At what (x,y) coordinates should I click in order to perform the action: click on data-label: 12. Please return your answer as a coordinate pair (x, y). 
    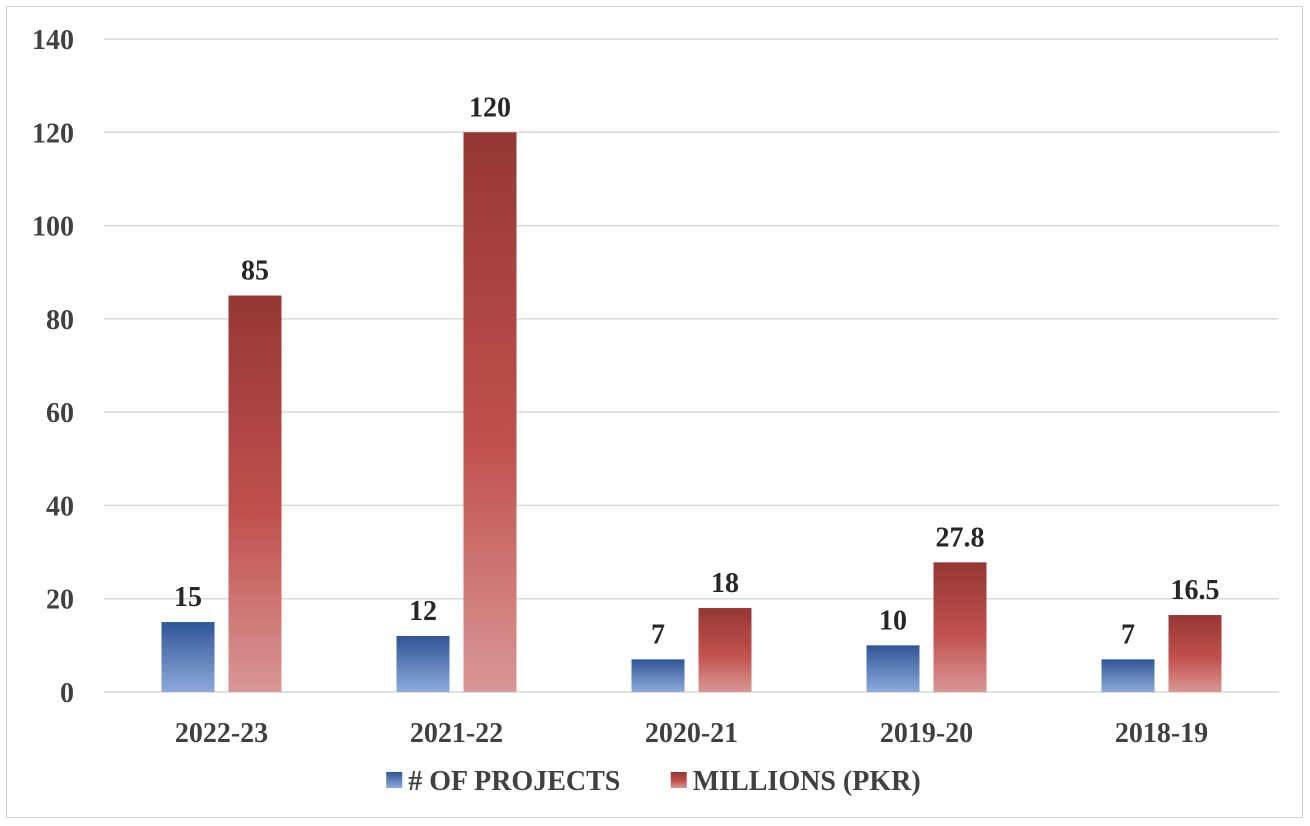
    Looking at the image, I should click on (423, 611).